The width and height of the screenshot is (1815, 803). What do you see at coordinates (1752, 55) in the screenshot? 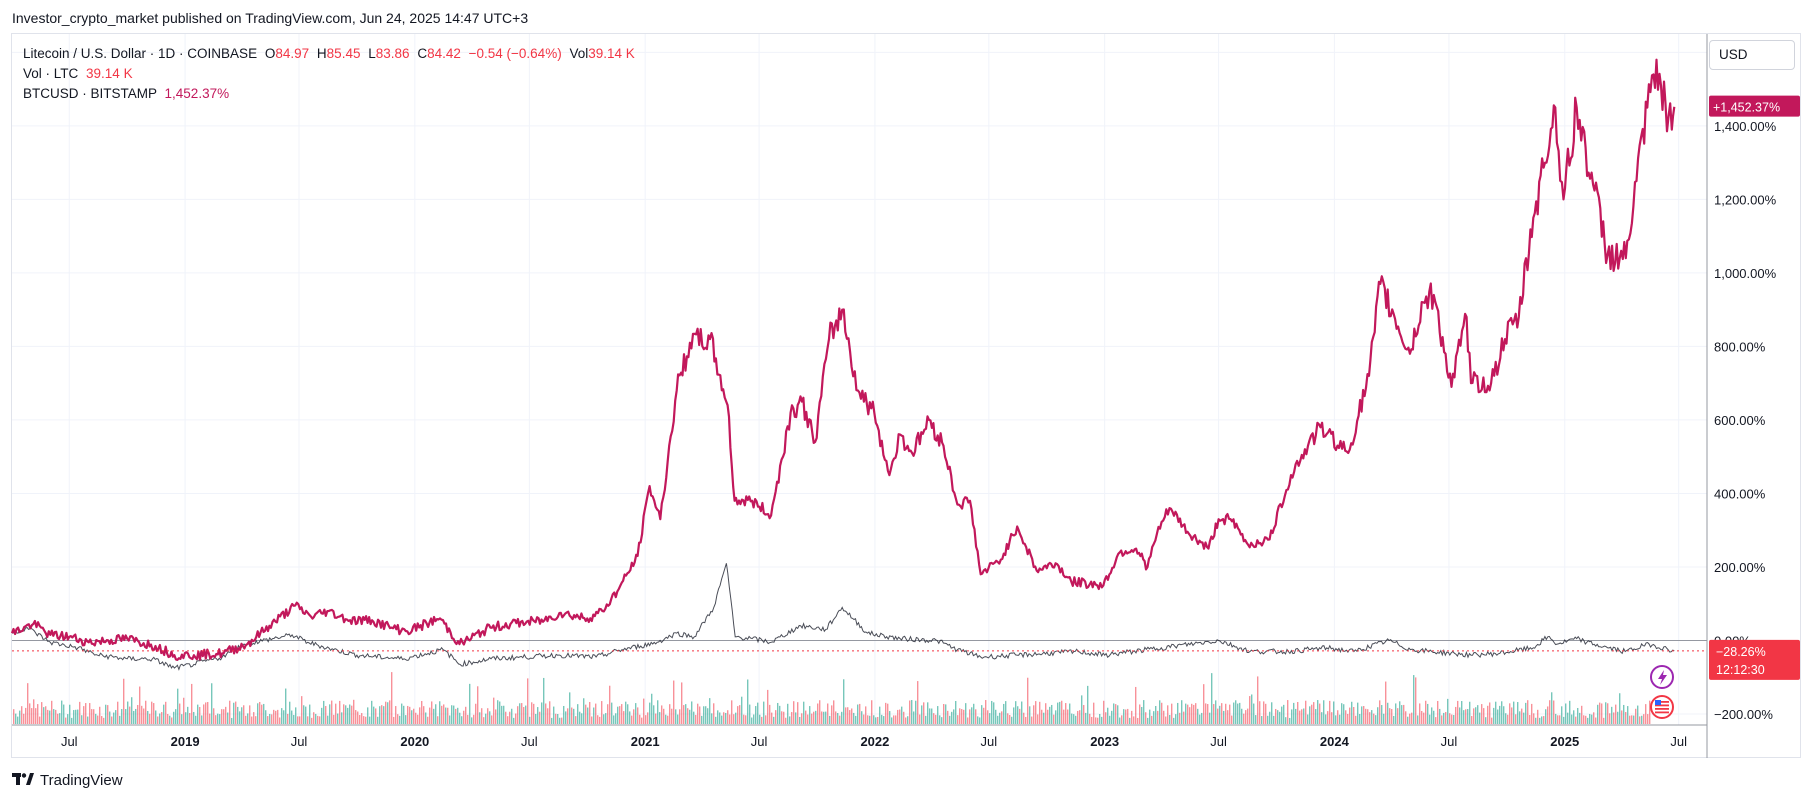
I see `currency-button: USD` at bounding box center [1752, 55].